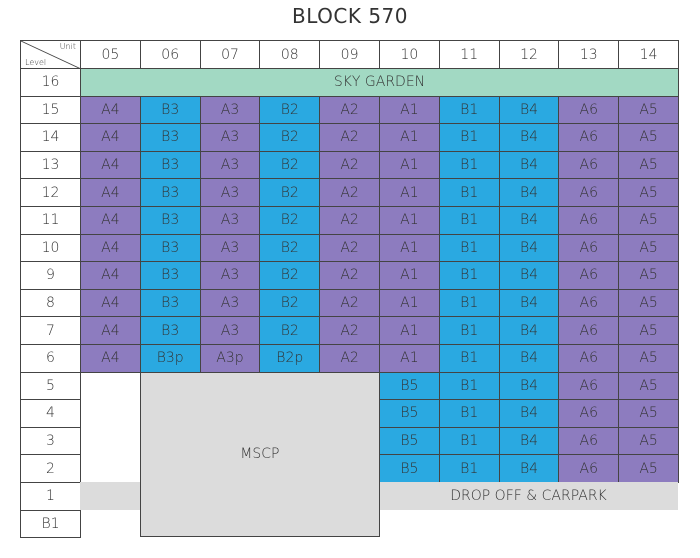 This screenshot has width=700, height=558. Describe the element at coordinates (50, 248) in the screenshot. I see `level-label: 10` at that location.